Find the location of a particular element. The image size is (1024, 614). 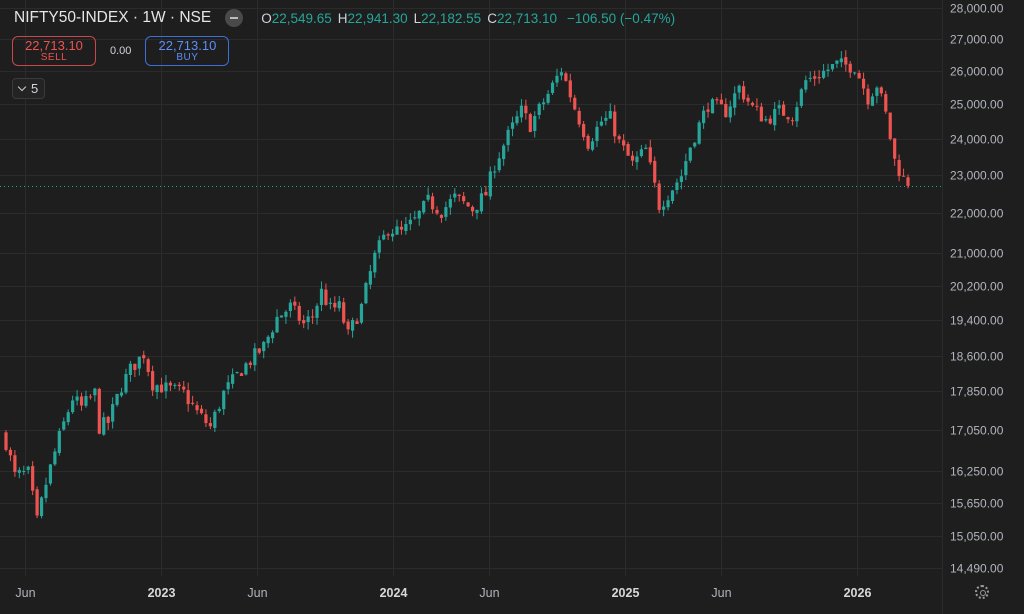

hide-legend-button is located at coordinates (234, 18).